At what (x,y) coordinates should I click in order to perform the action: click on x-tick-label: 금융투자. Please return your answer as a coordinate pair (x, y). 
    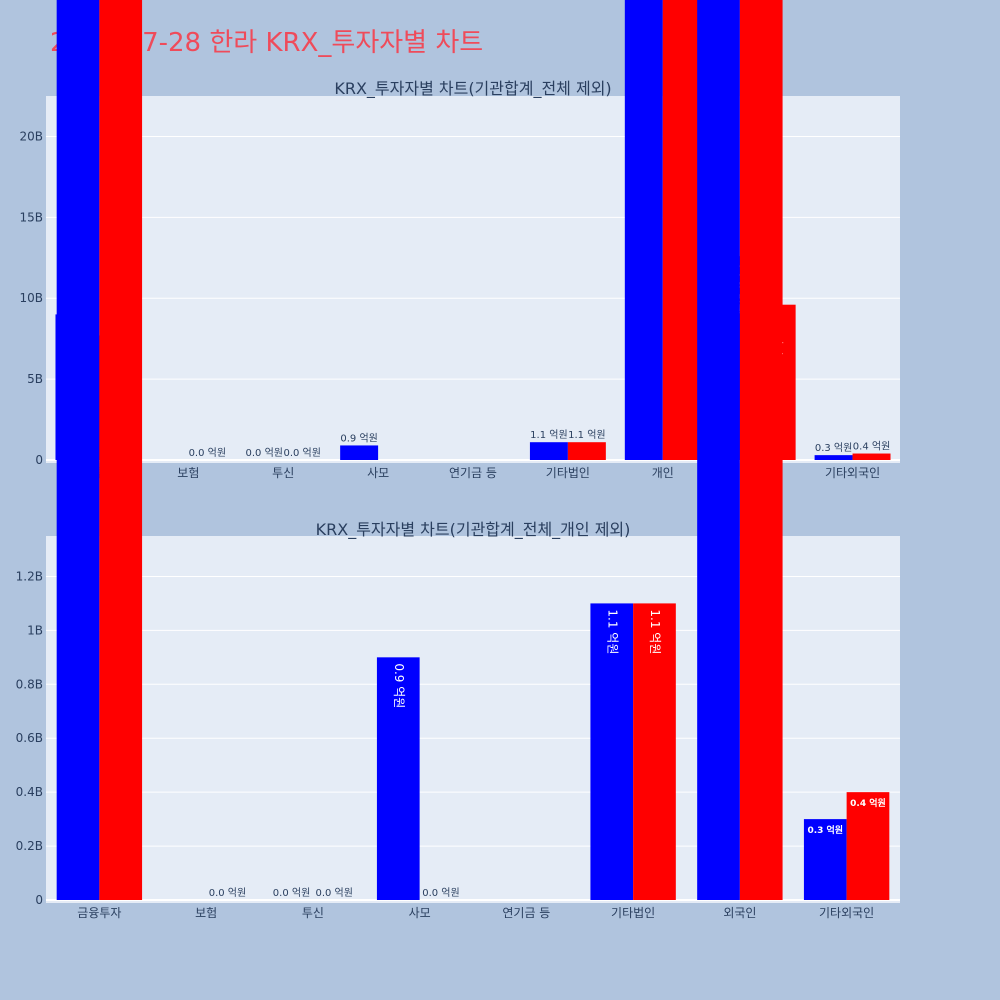
    Looking at the image, I should click on (99, 913).